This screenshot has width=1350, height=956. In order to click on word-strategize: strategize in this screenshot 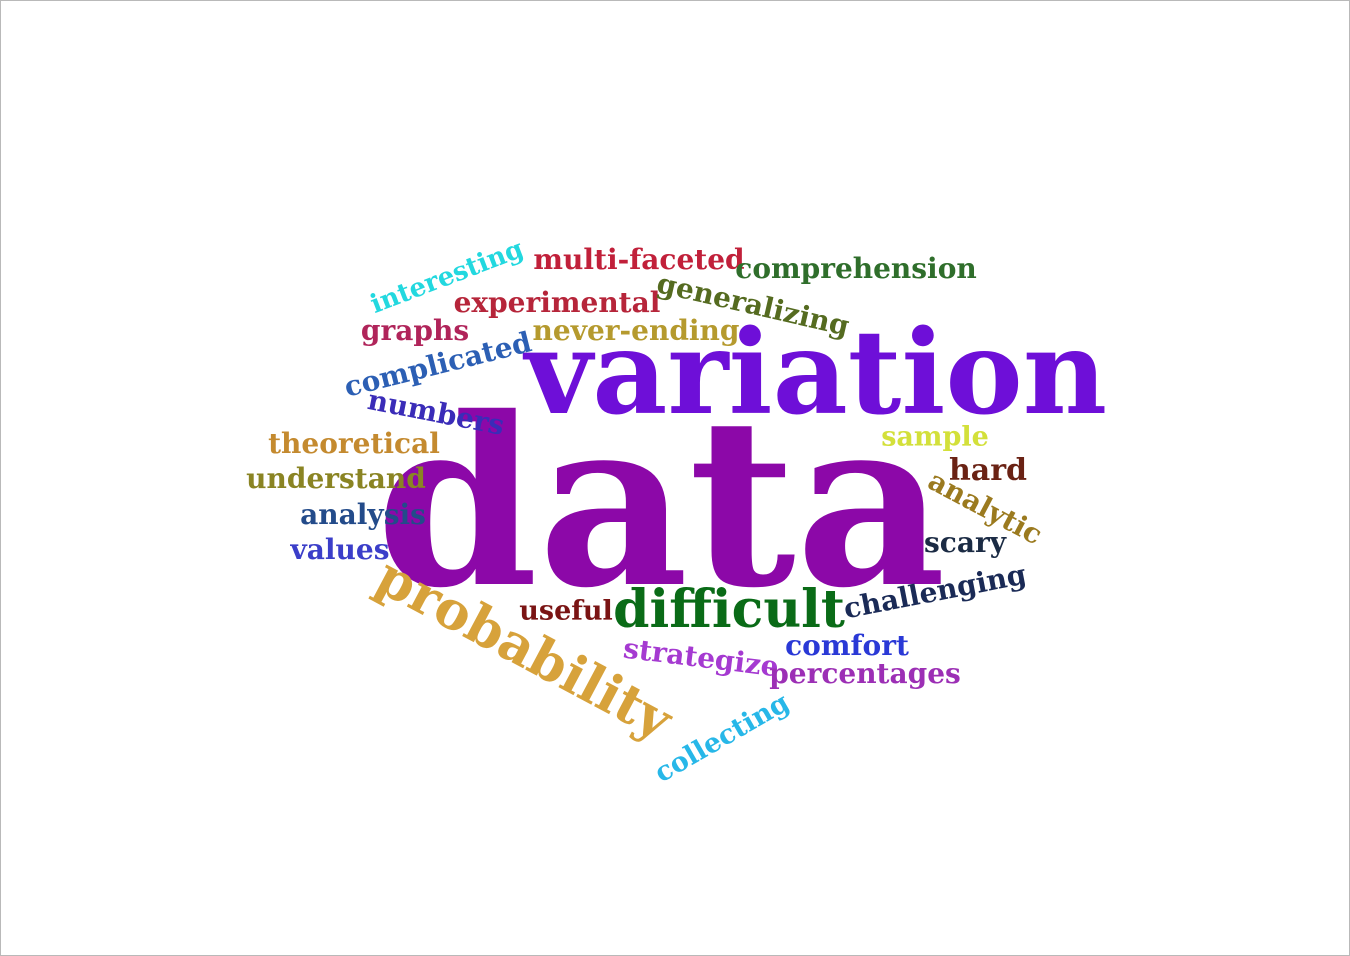, I will do `click(701, 657)`.